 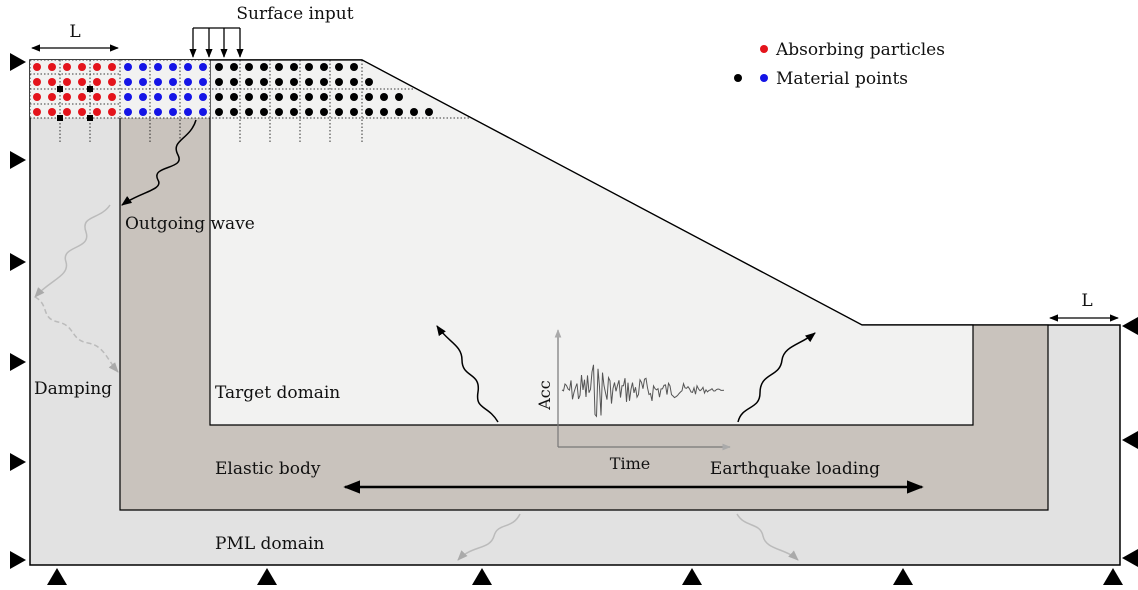 What do you see at coordinates (767, 537) in the screenshot?
I see `pml-wave-arrow-right` at bounding box center [767, 537].